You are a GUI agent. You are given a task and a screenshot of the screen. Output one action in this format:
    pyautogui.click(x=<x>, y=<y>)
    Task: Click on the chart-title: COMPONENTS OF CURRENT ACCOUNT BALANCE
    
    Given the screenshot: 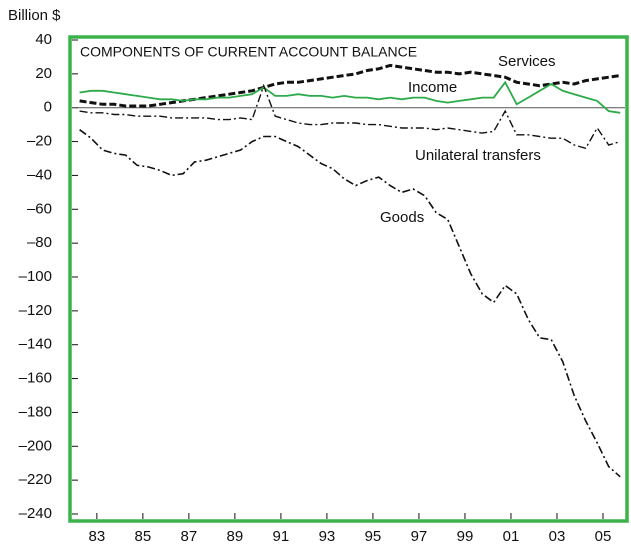 What is the action you would take?
    pyautogui.click(x=248, y=52)
    